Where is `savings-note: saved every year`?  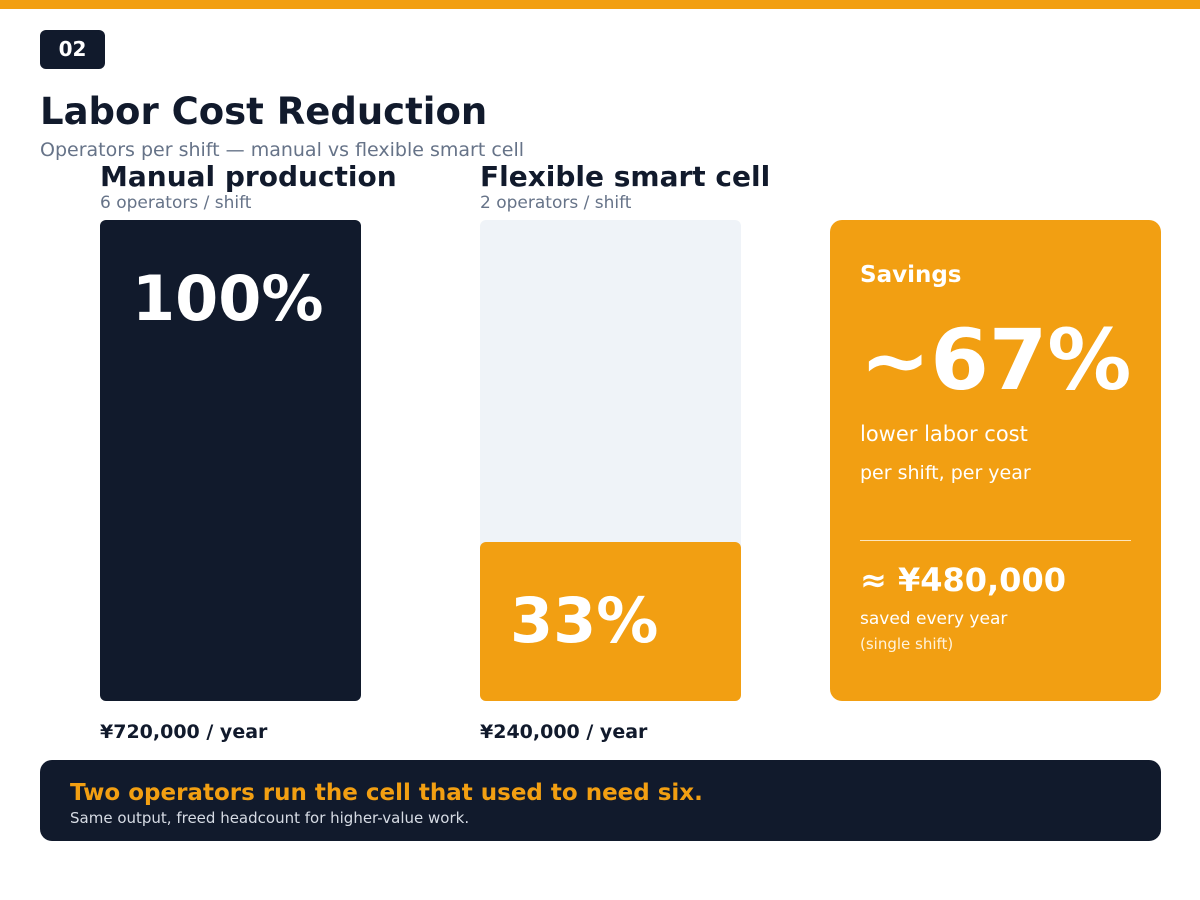 savings-note: saved every year is located at coordinates (934, 619).